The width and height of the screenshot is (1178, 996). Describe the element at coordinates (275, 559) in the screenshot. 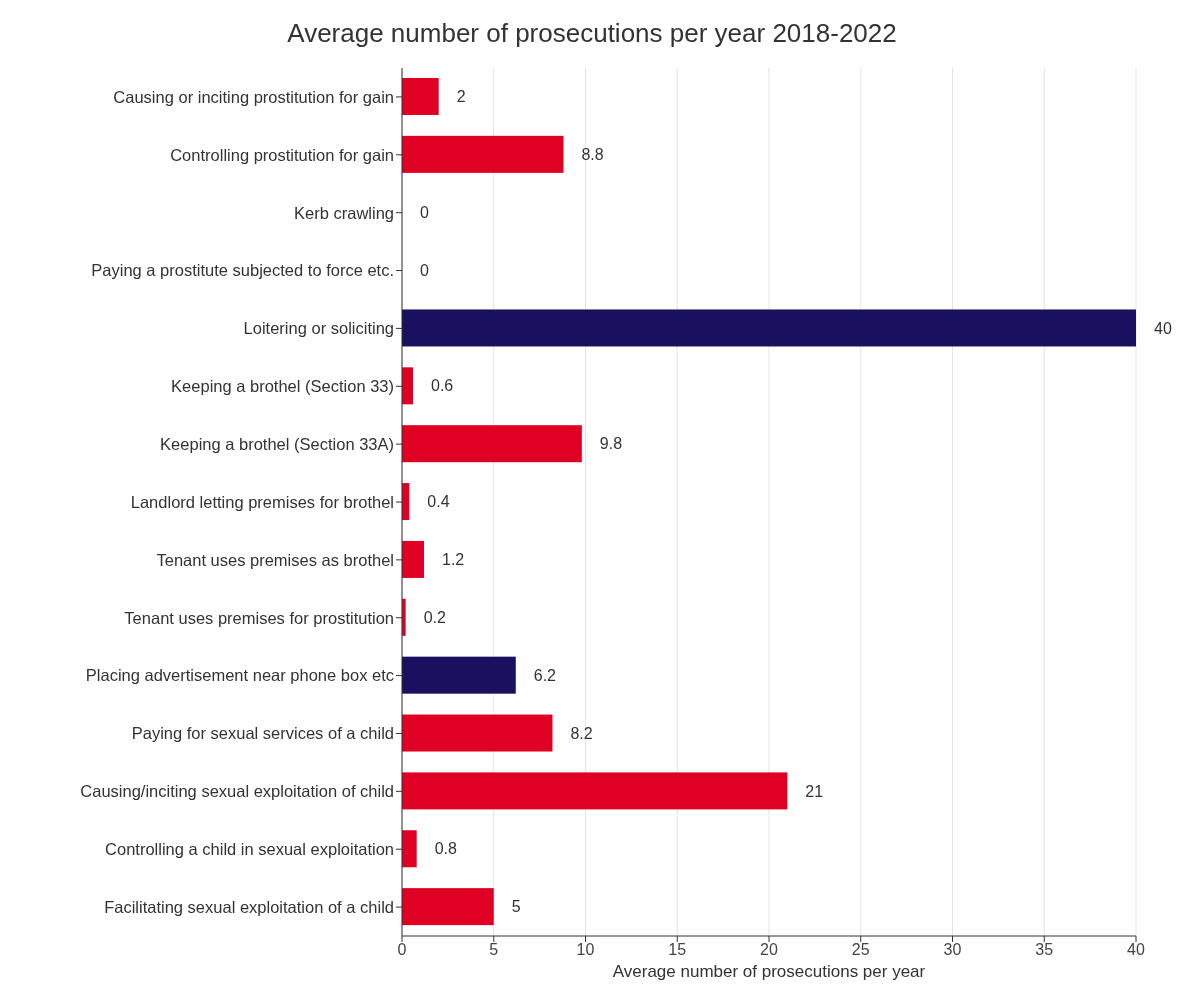

I see `y-tick-label: Tenant uses premises as brothel` at that location.